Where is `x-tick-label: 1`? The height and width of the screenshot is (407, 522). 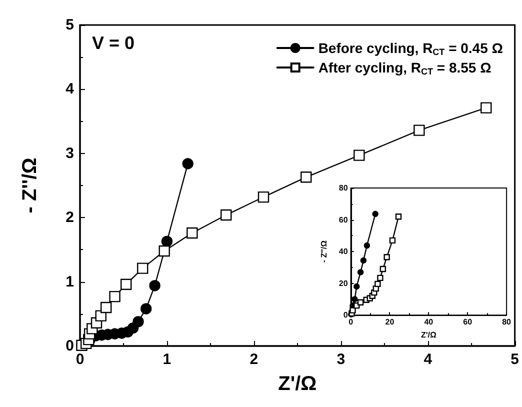 x-tick-label: 1 is located at coordinates (167, 359).